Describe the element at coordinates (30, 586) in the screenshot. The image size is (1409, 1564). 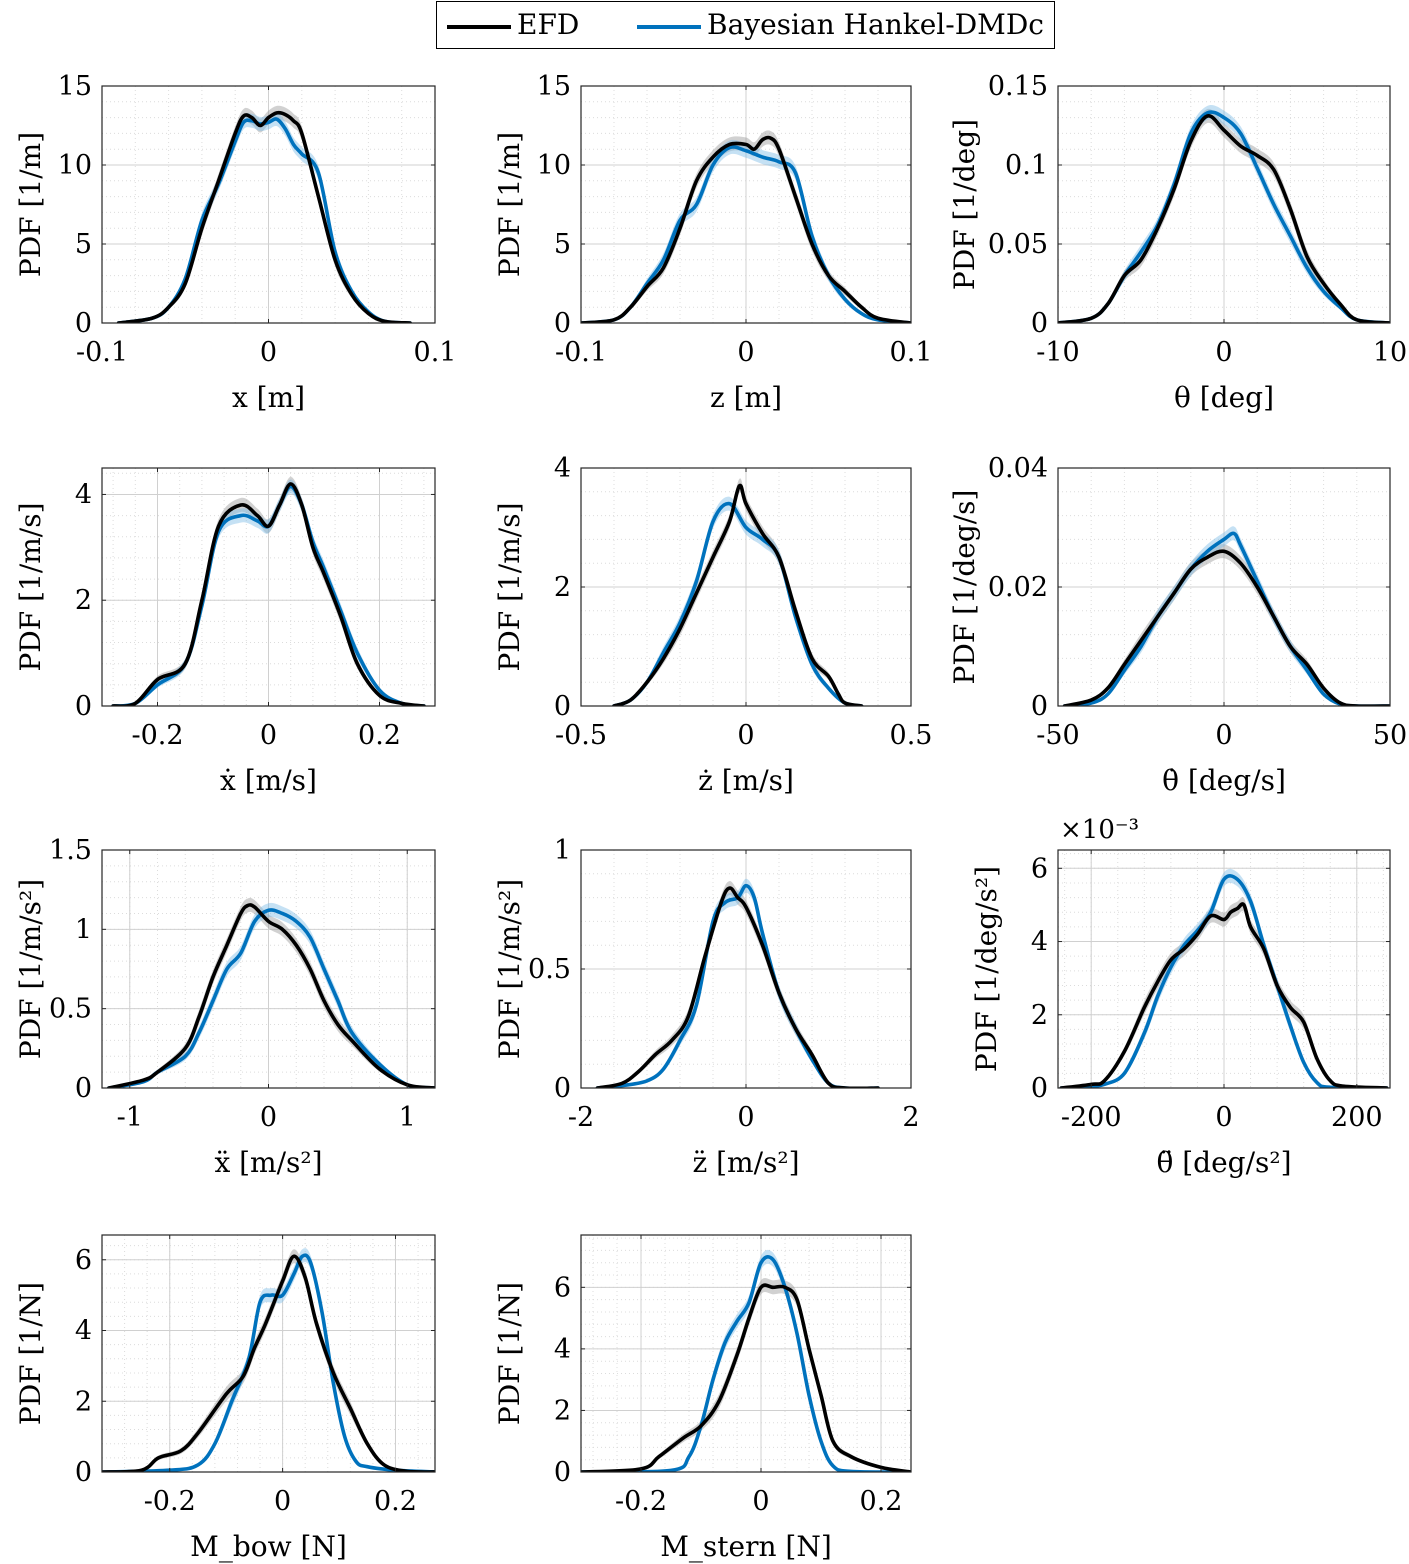
I see `y-axis-label: PDF [1/m/s]` at that location.